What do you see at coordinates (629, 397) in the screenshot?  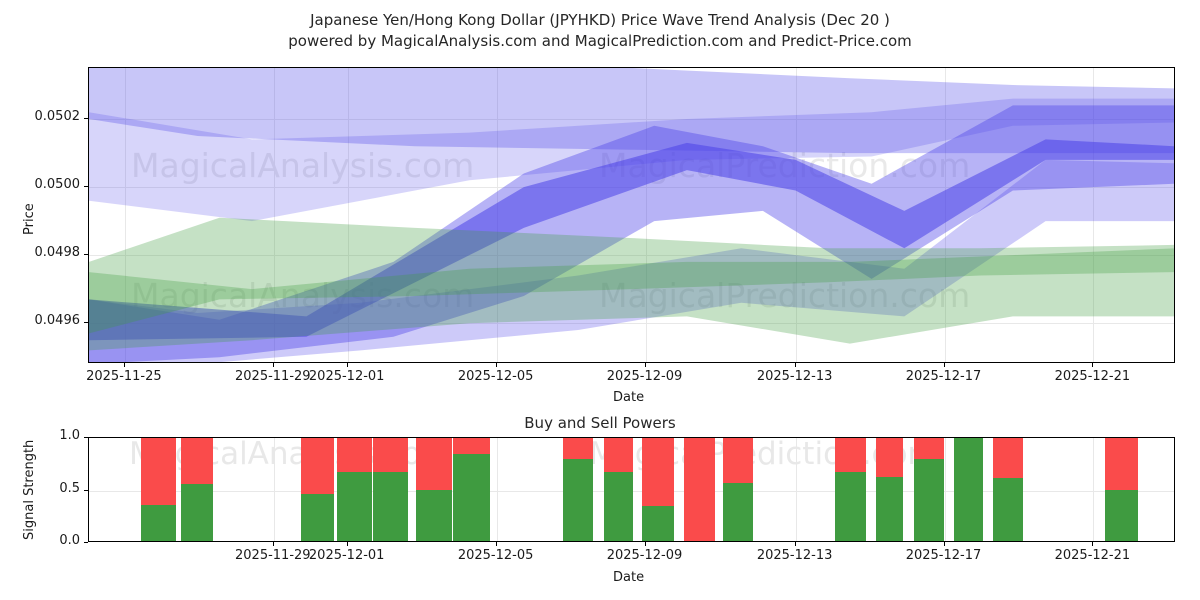 I see `price-xaxis-label: Date` at bounding box center [629, 397].